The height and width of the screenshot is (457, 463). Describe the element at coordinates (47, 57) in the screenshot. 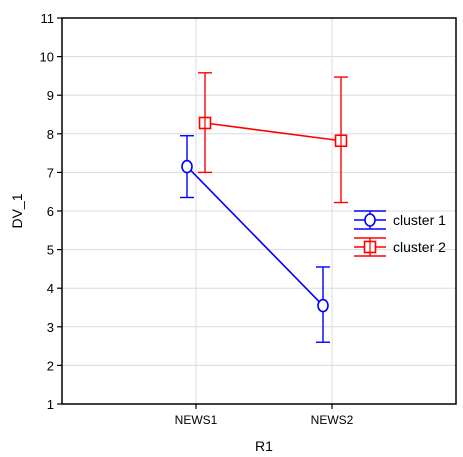

I see `y-tick-label: 10` at that location.